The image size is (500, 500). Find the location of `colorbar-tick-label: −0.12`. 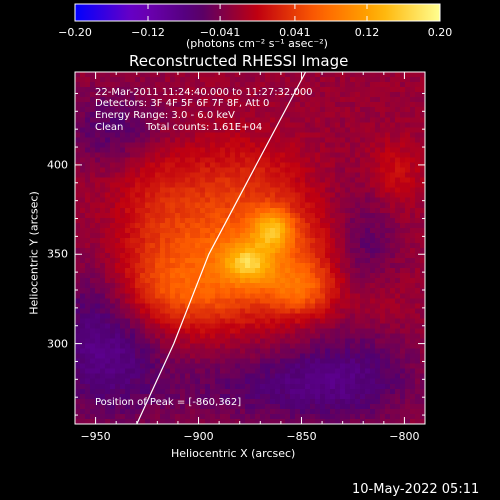

colorbar-tick-label: −0.12 is located at coordinates (148, 32).